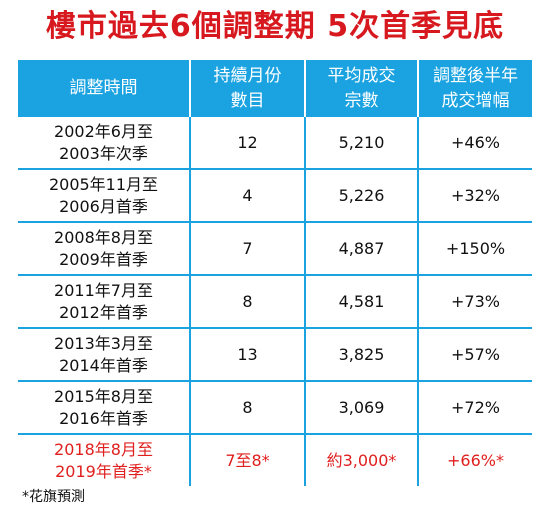 The image size is (550, 523). What do you see at coordinates (103, 153) in the screenshot?
I see `period-line: 2003年次季` at bounding box center [103, 153].